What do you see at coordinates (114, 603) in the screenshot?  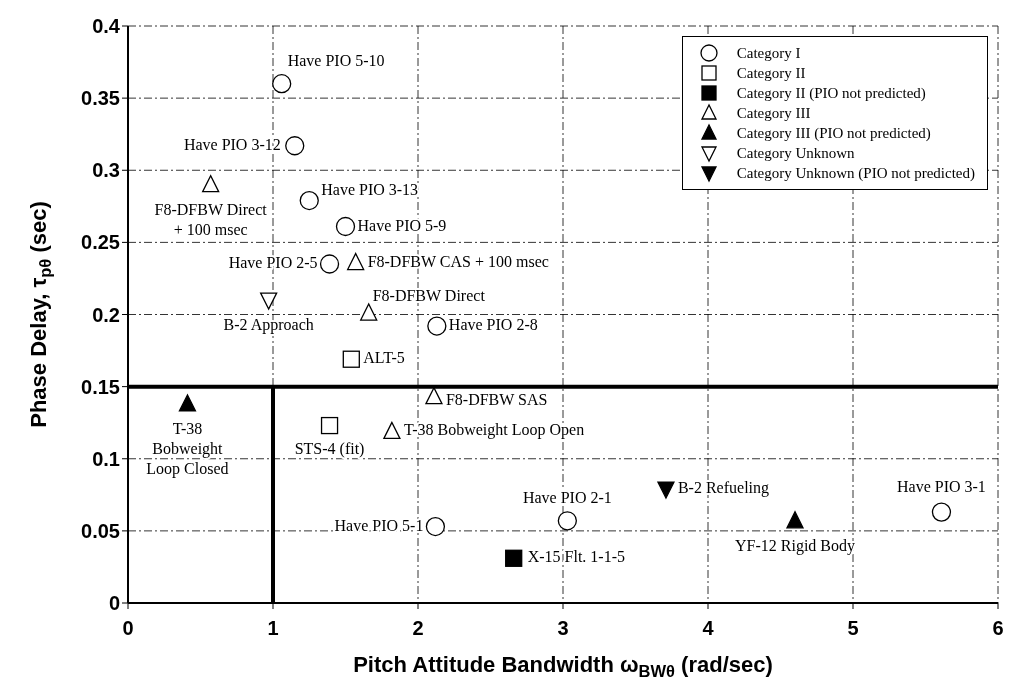 I see `y-tick-label: 0` at bounding box center [114, 603].